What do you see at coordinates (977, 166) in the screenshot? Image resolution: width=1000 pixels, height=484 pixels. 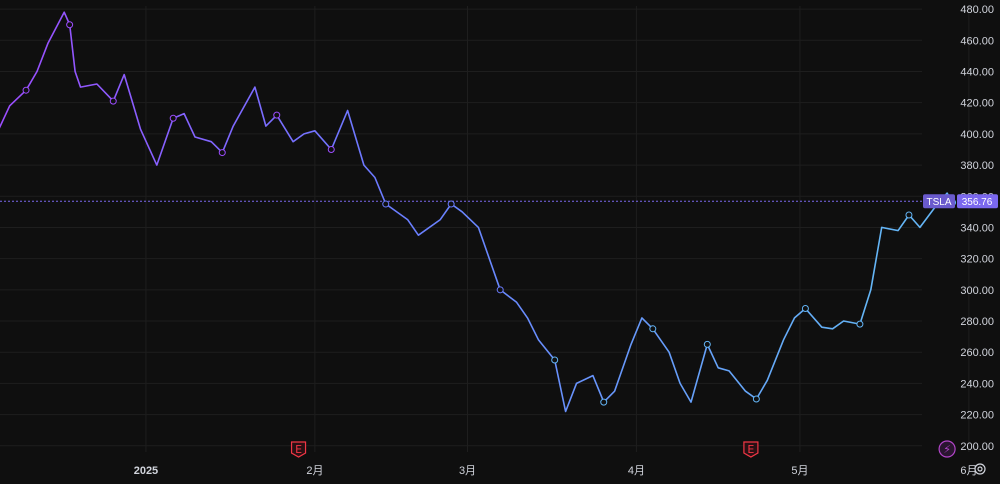 I see `y-tick-label: 380.00` at bounding box center [977, 166].